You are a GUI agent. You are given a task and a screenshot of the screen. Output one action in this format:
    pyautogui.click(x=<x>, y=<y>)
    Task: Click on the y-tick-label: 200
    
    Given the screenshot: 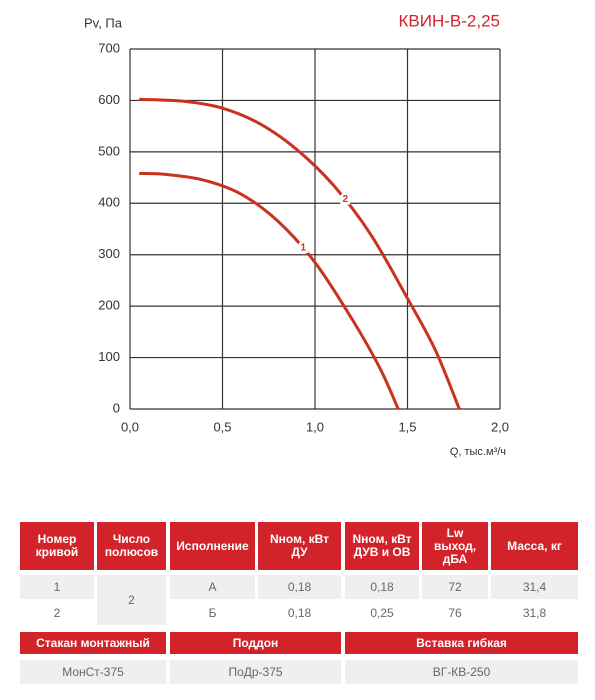 What is the action you would take?
    pyautogui.click(x=109, y=305)
    